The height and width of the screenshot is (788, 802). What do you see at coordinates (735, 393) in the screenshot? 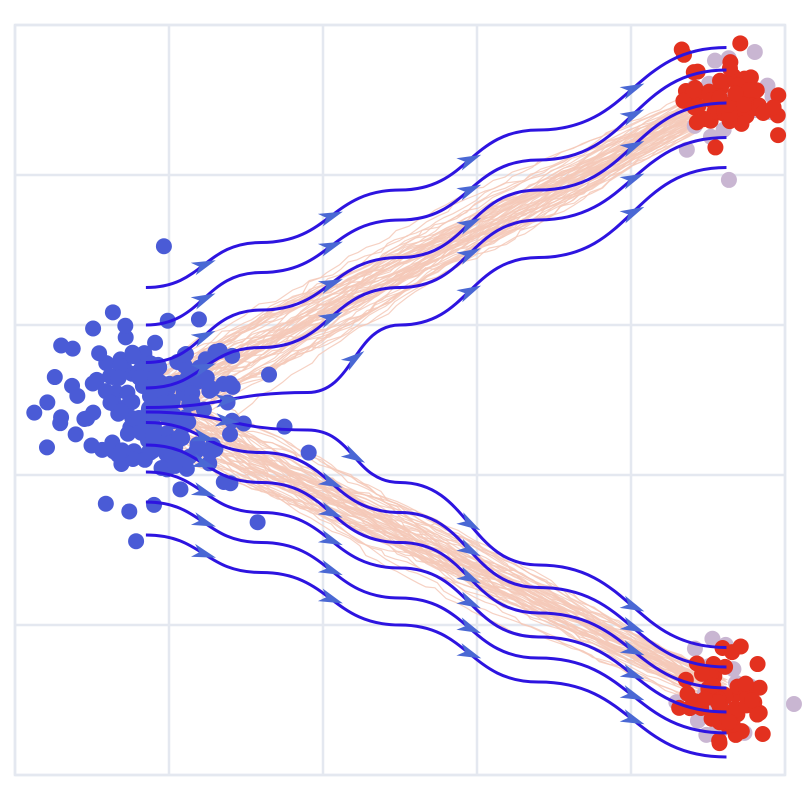
I see `sample-points` at bounding box center [735, 393].